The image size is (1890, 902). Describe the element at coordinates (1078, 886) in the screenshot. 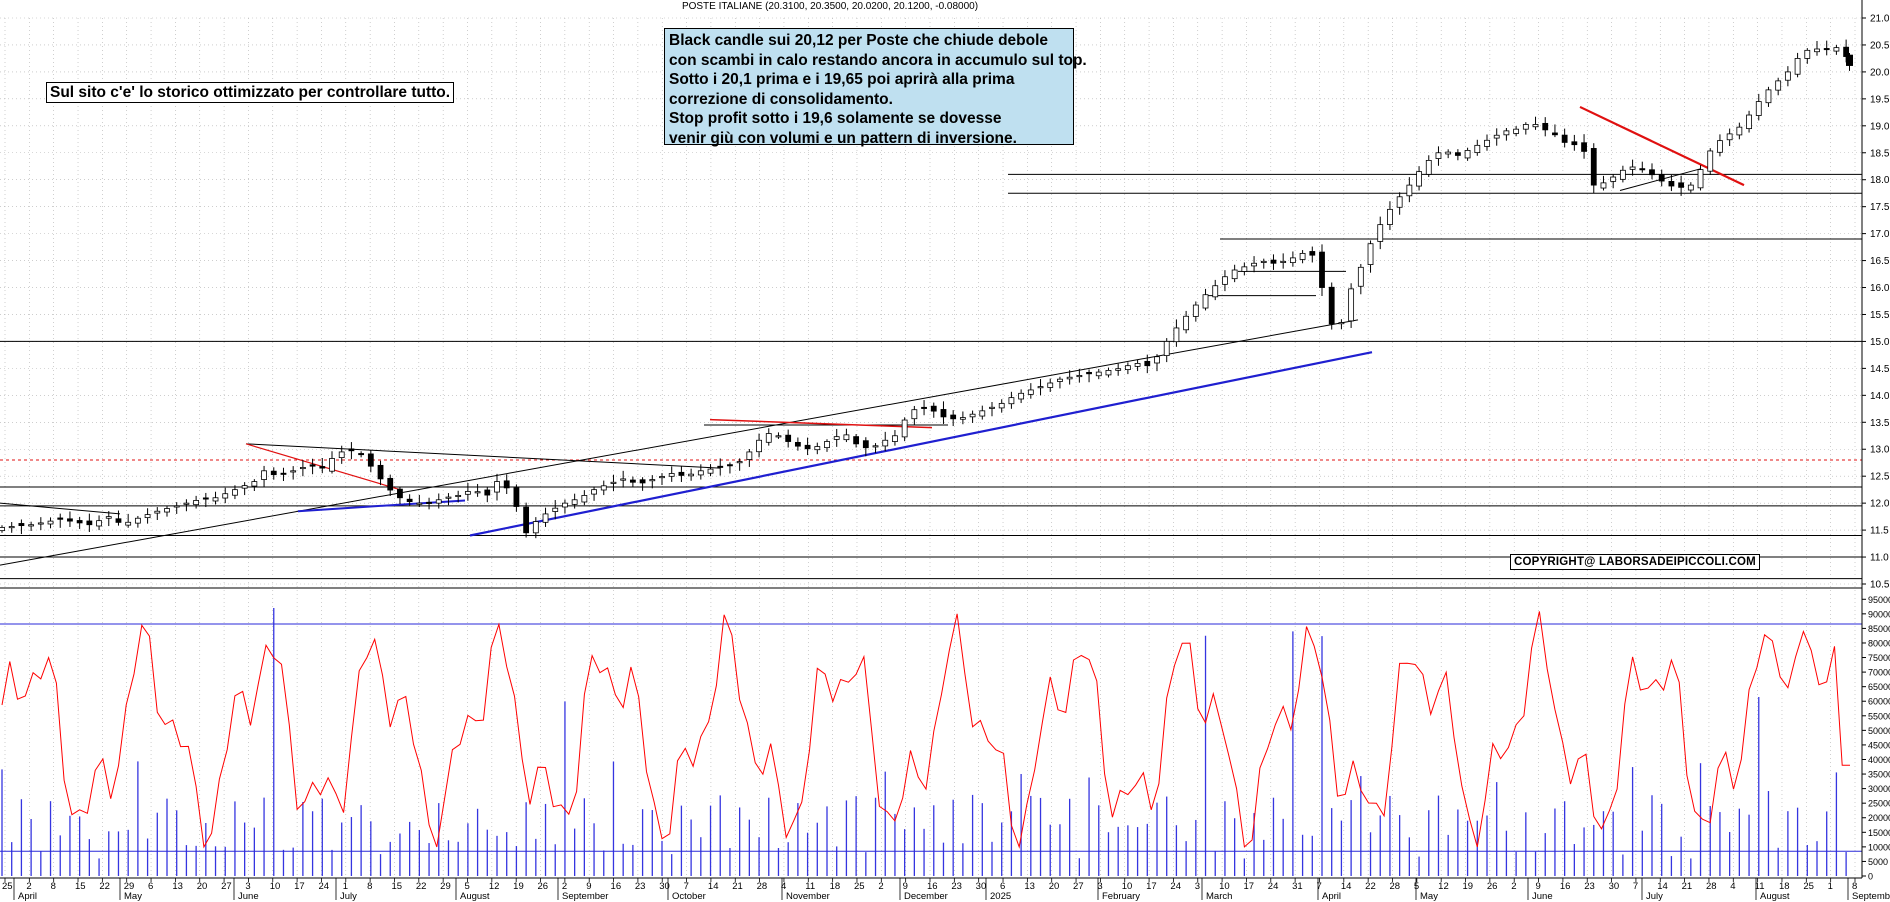

I see `date-tick-label: 27` at that location.